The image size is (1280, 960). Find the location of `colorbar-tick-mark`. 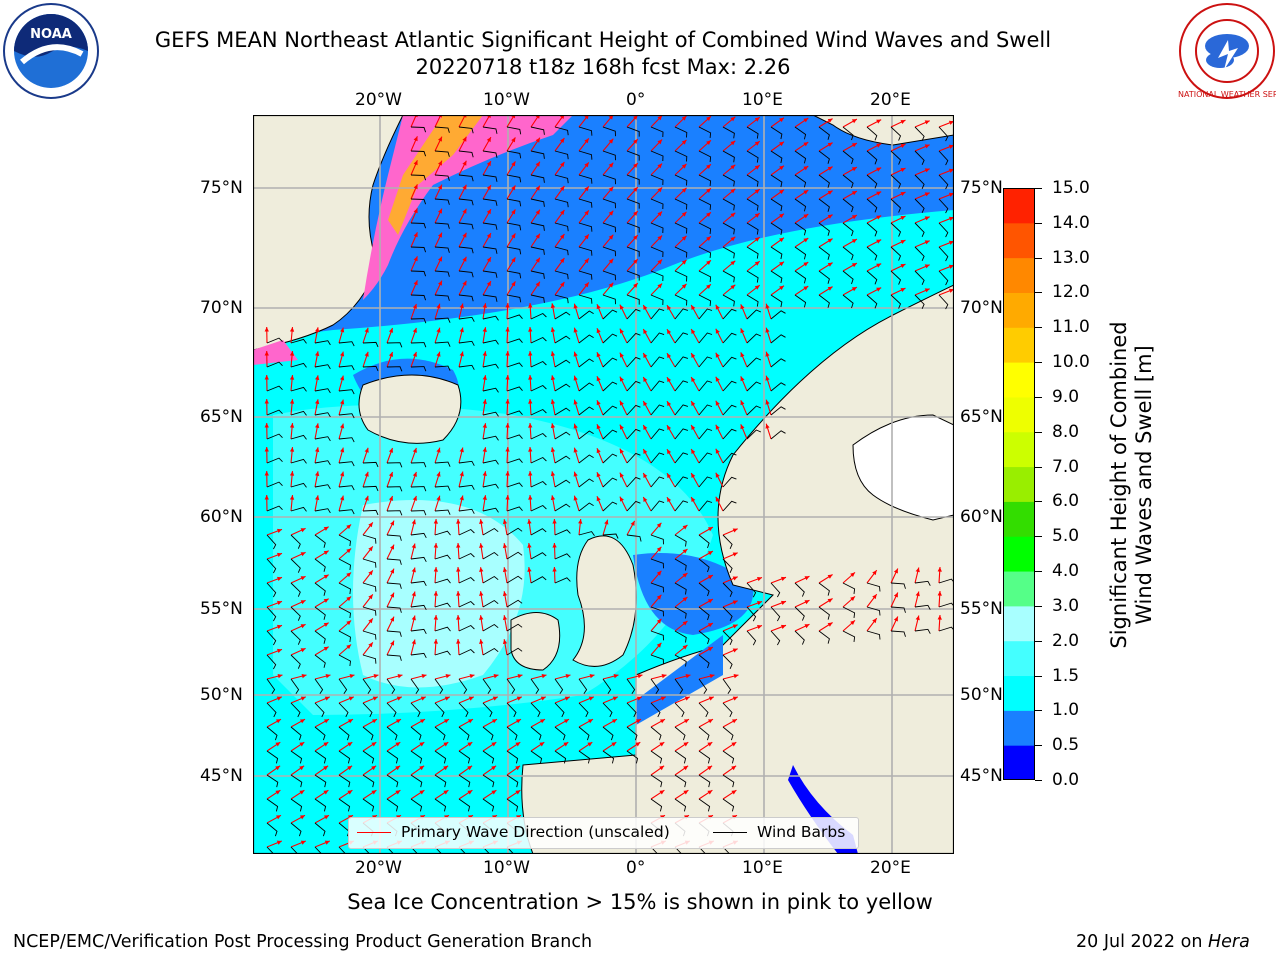

colorbar-tick-mark is located at coordinates (1038, 780).